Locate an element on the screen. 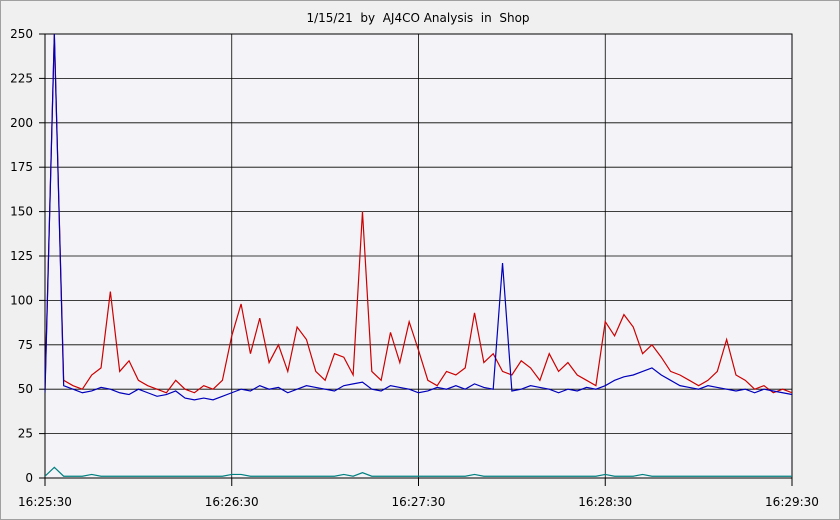 Image resolution: width=840 pixels, height=520 pixels. y-tick-label: 0 is located at coordinates (29, 478).